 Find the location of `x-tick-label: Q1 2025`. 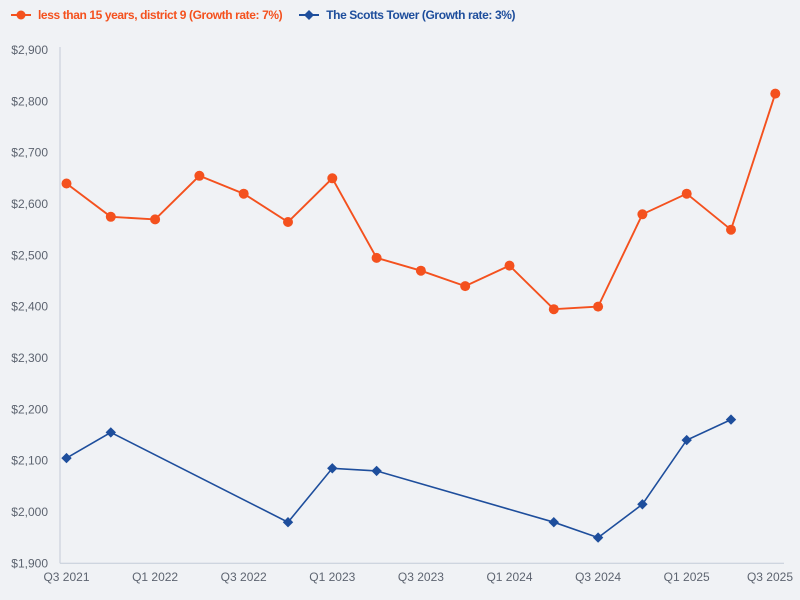

x-tick-label: Q1 2025 is located at coordinates (687, 577).